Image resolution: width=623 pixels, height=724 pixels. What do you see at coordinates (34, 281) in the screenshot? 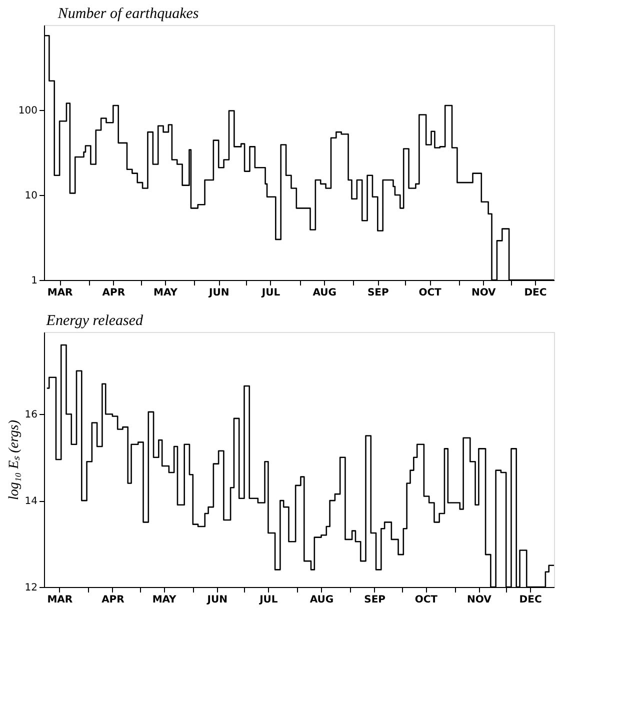
I see `y-tick-label: 1` at bounding box center [34, 281].